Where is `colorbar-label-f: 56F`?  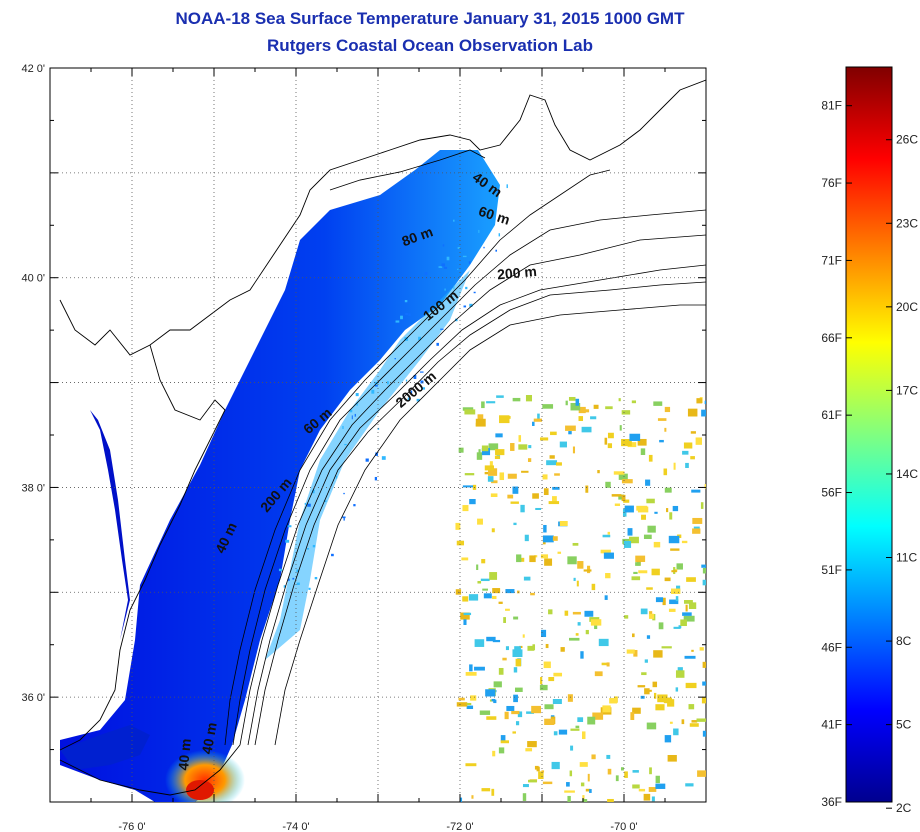 colorbar-label-f: 56F is located at coordinates (831, 493).